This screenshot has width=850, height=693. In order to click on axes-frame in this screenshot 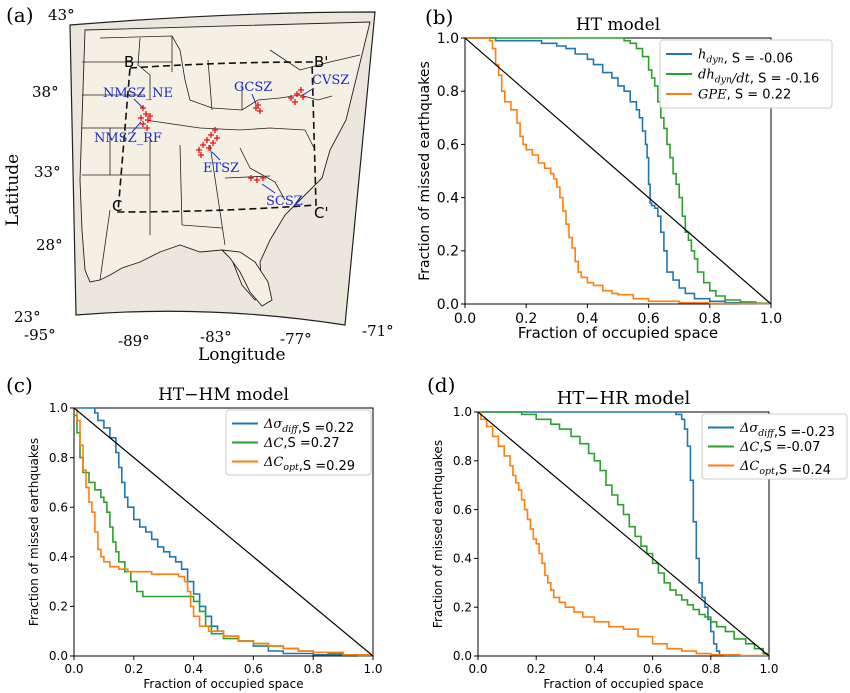, I will do `click(223, 532)`.